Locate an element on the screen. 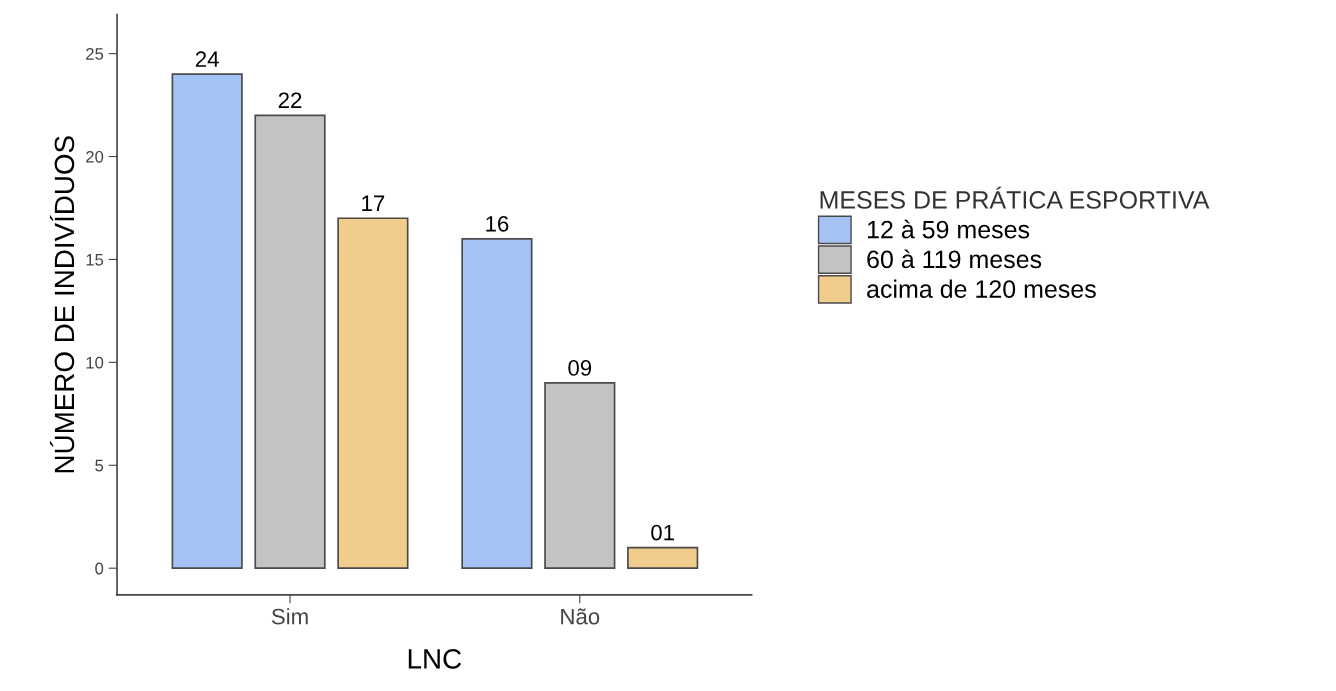 This screenshot has height=691, width=1336. data-label: 24 is located at coordinates (207, 59).